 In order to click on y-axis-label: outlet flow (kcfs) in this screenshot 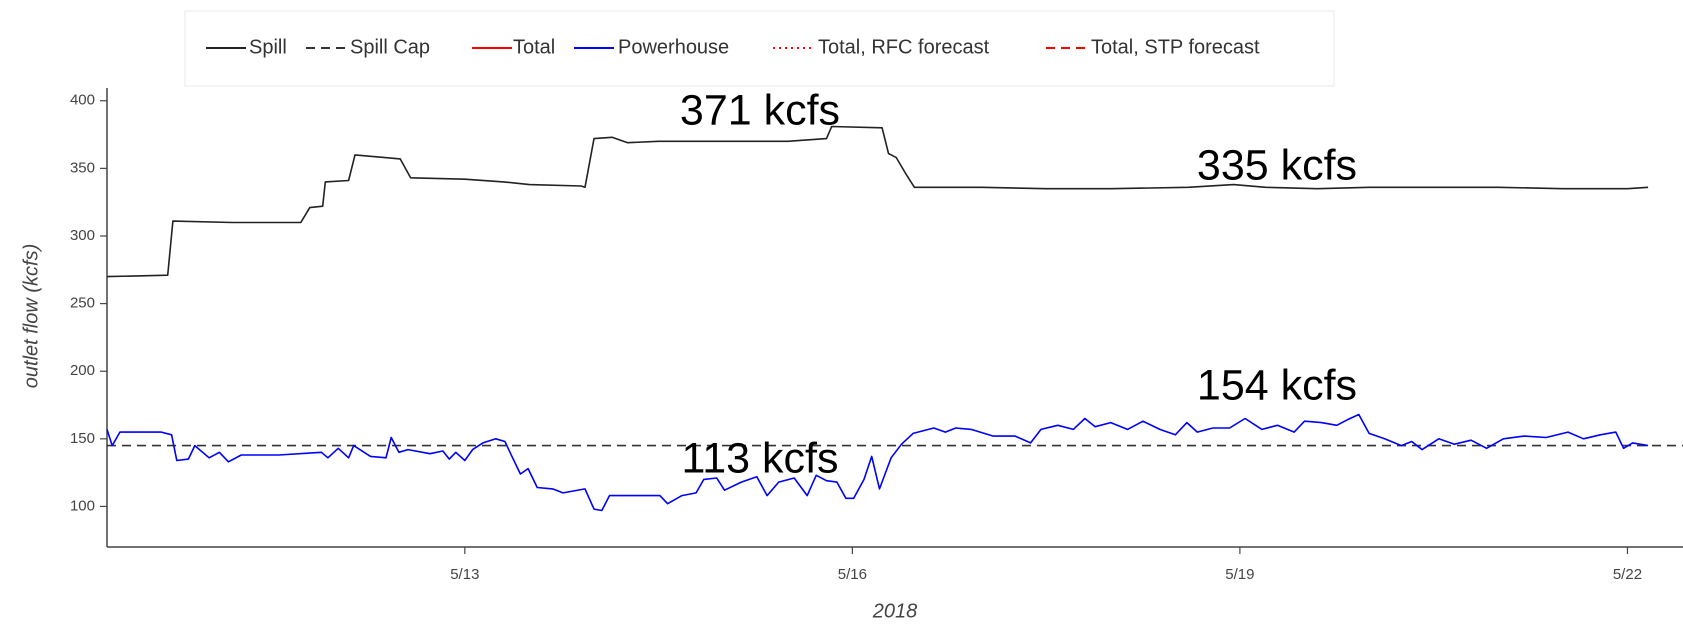, I will do `click(31, 316)`.